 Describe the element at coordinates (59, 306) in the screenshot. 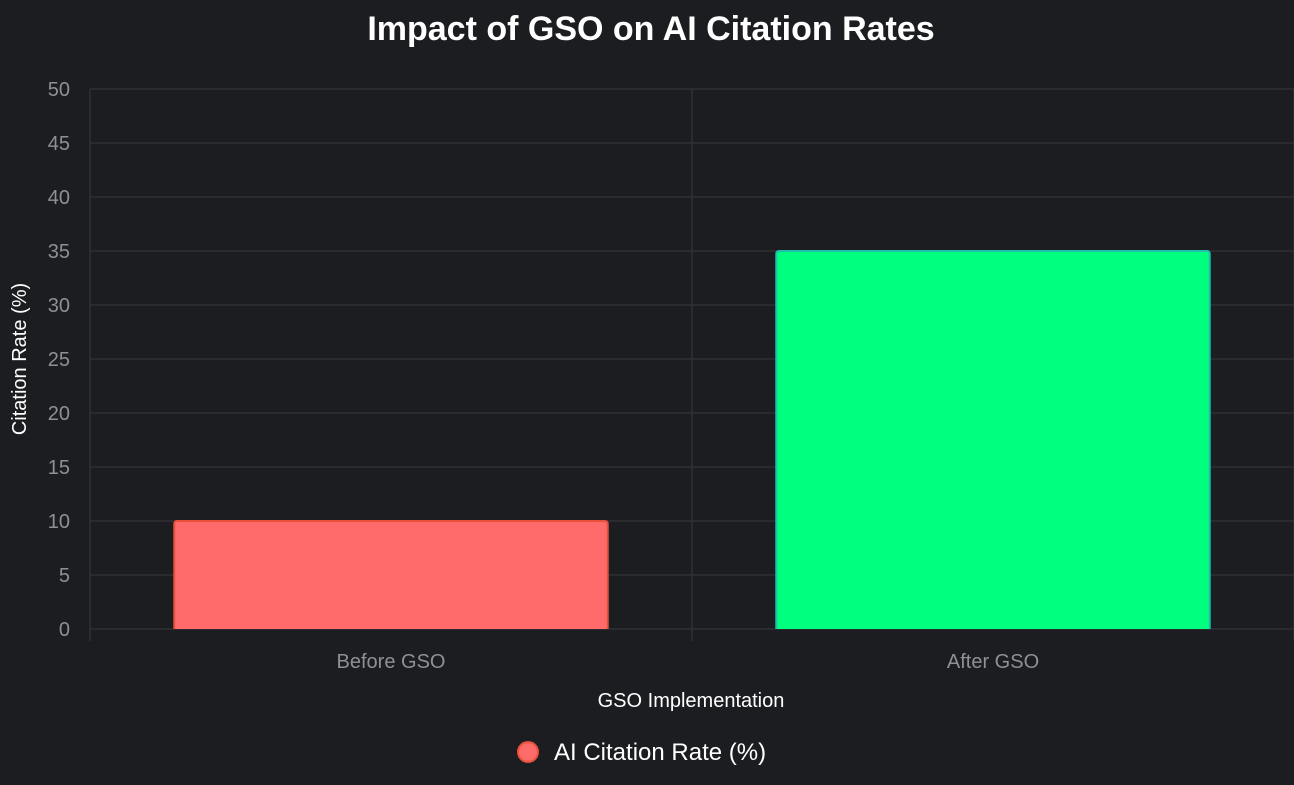

I see `y-tick-label: 30` at that location.